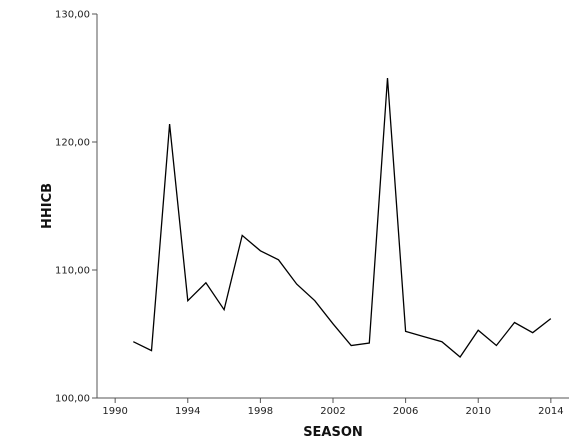 This screenshot has width=576, height=442. What do you see at coordinates (332, 411) in the screenshot?
I see `x-tick-label: 2002` at bounding box center [332, 411].